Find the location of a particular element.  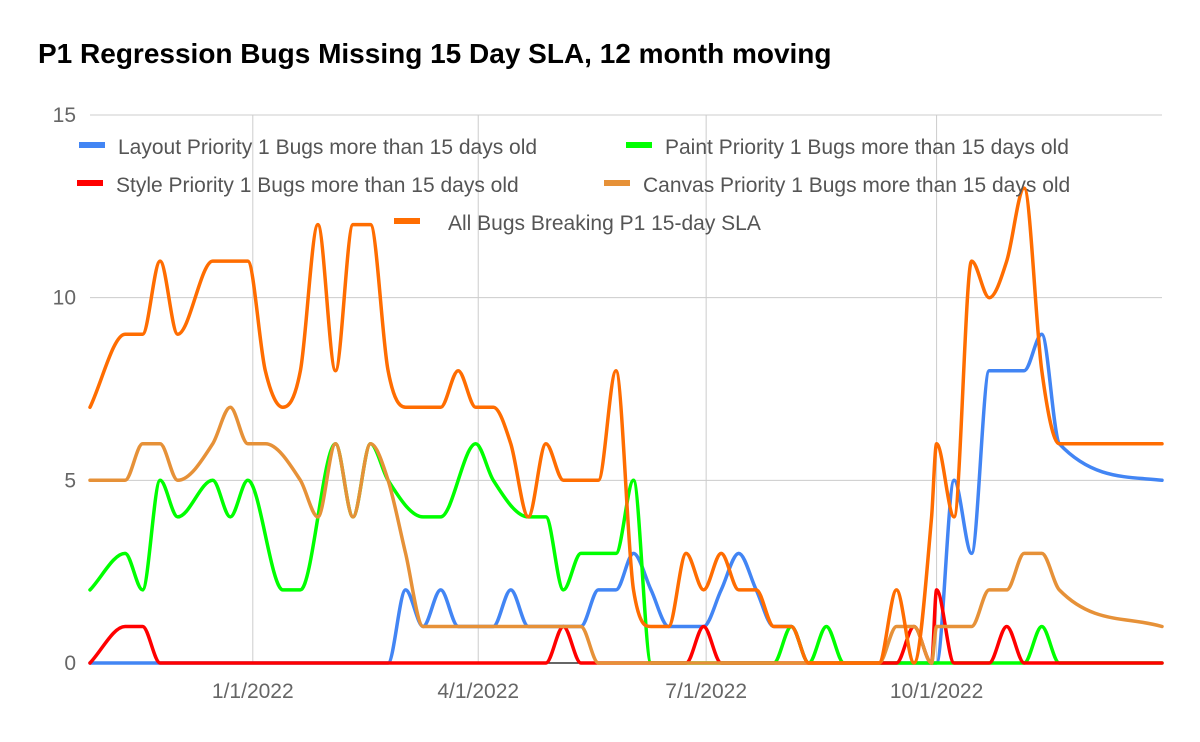

y-tick-label: 15 is located at coordinates (64, 115).